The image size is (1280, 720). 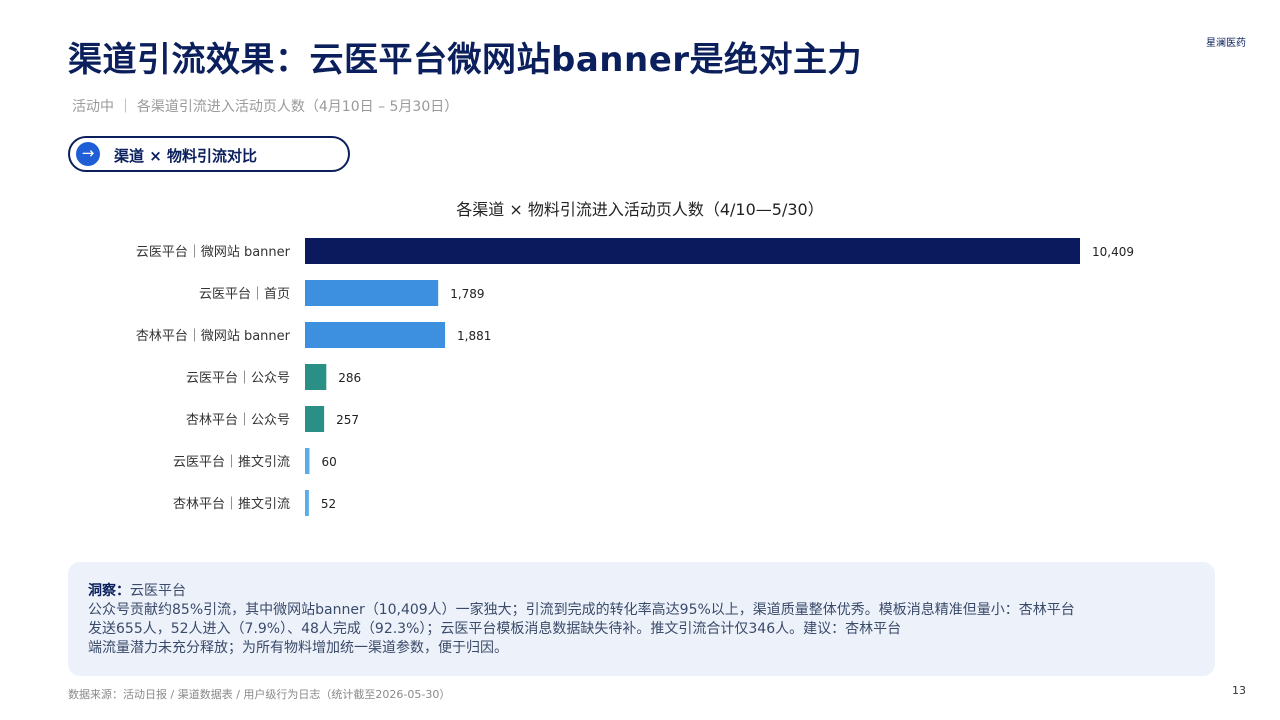 I want to click on bar-category-label: 云医平台｜推文引流, so click(x=231, y=462).